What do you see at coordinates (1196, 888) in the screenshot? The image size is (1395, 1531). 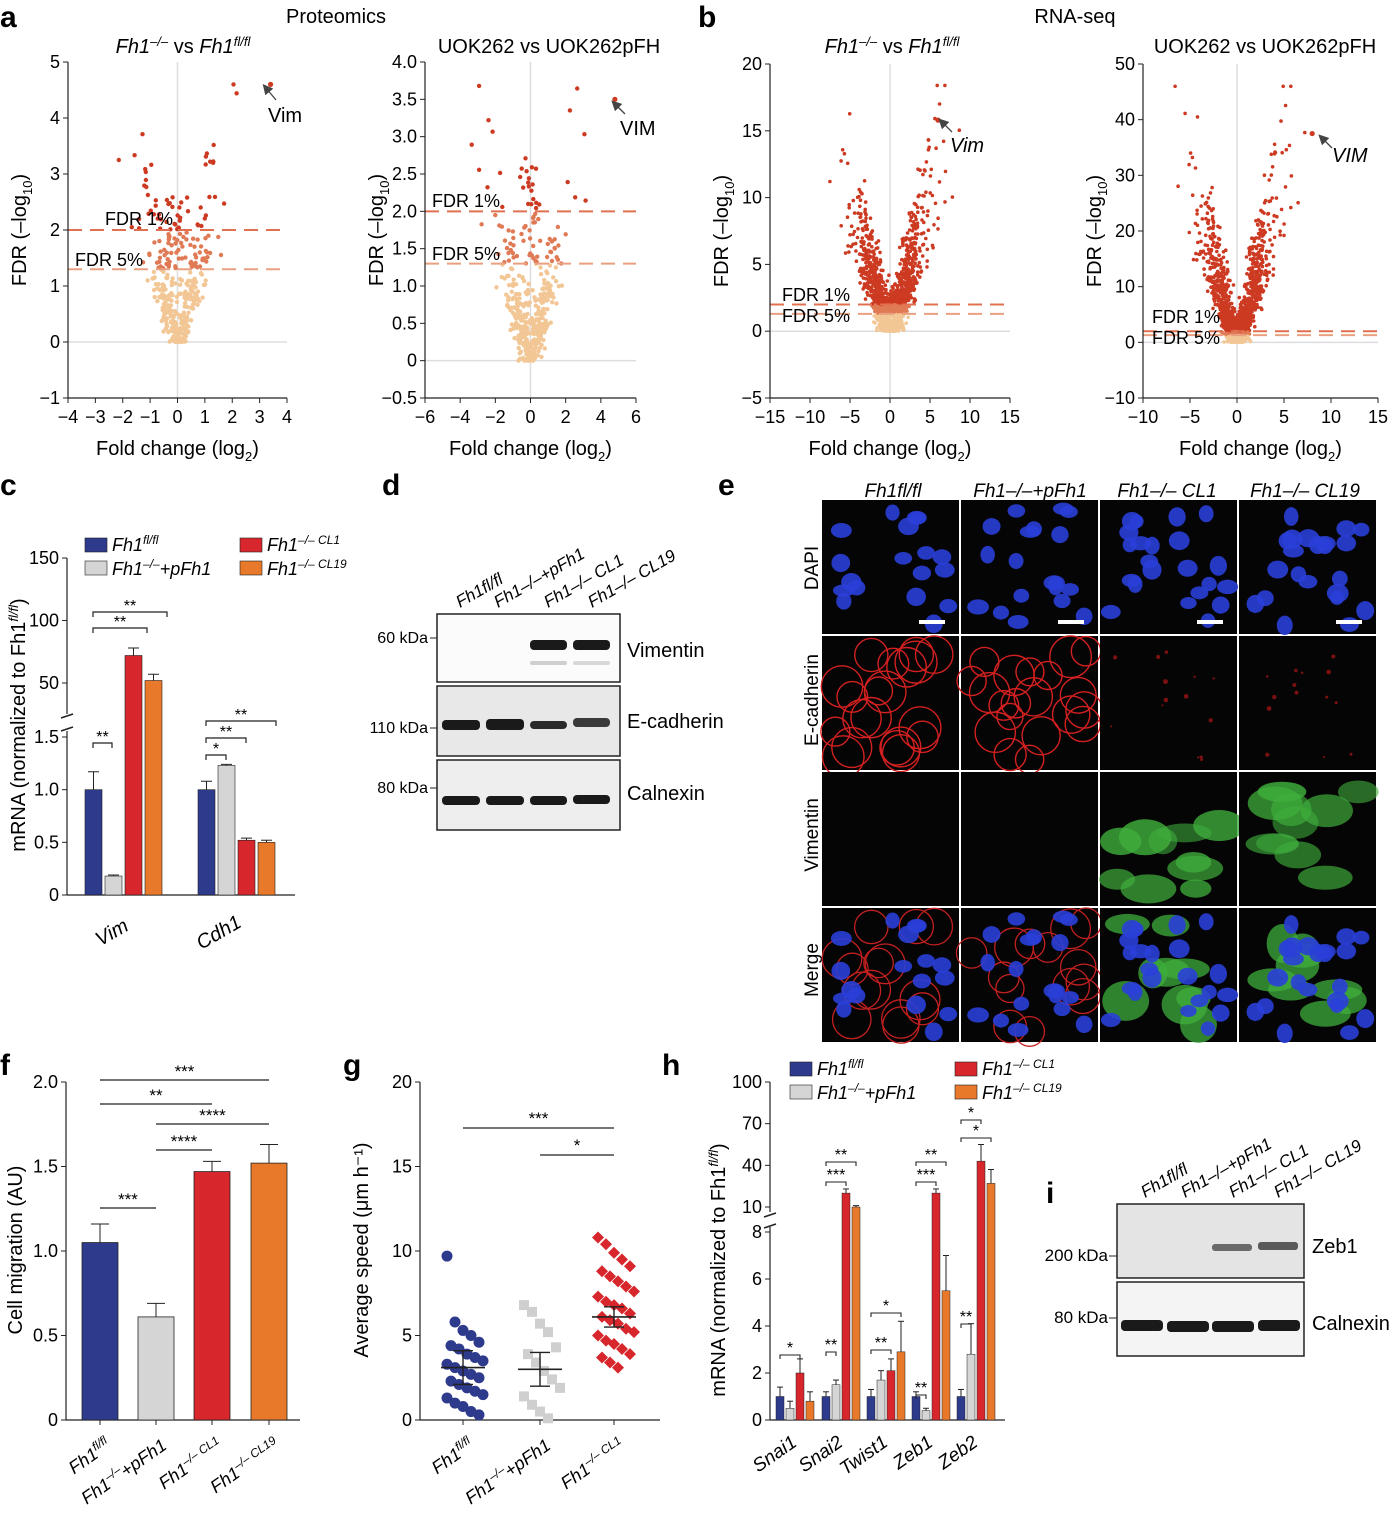 I see `vimentin-signal` at bounding box center [1196, 888].